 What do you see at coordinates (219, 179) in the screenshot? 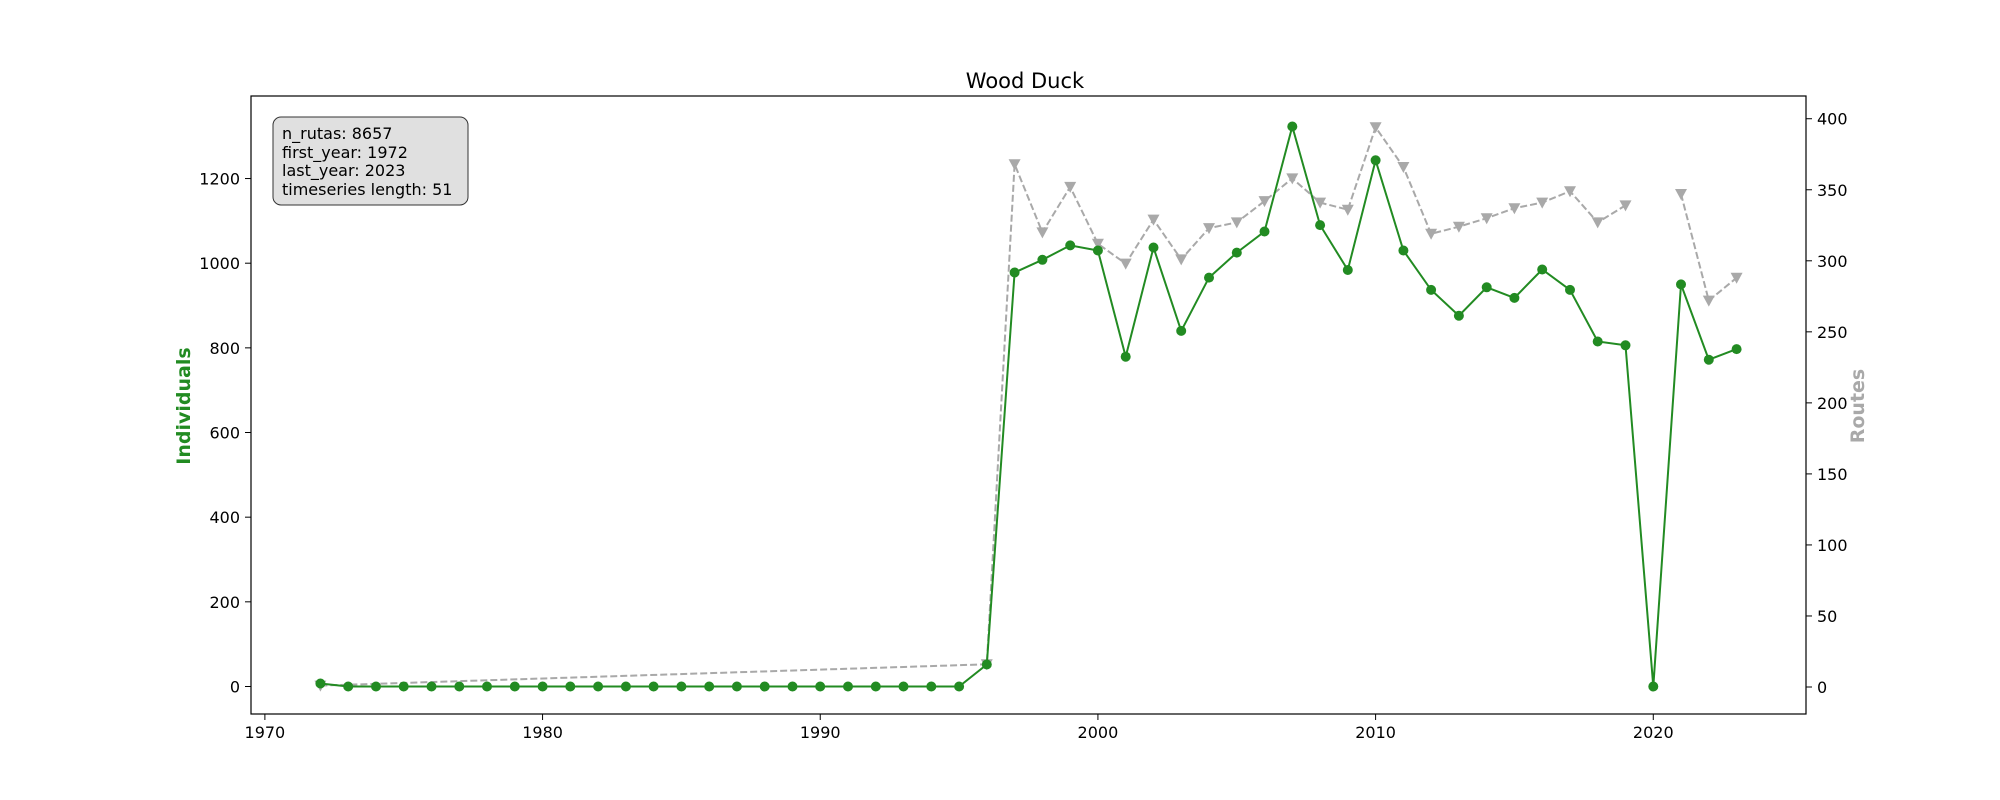
I see `y-left-tick-label: 1200` at bounding box center [219, 179].